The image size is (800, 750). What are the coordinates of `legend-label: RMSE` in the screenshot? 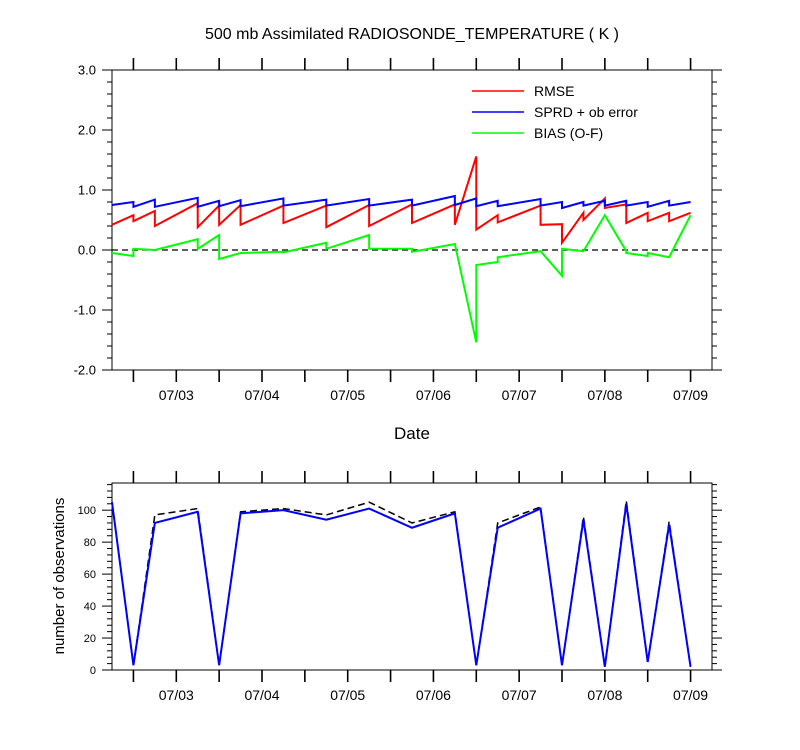 It's located at (554, 91).